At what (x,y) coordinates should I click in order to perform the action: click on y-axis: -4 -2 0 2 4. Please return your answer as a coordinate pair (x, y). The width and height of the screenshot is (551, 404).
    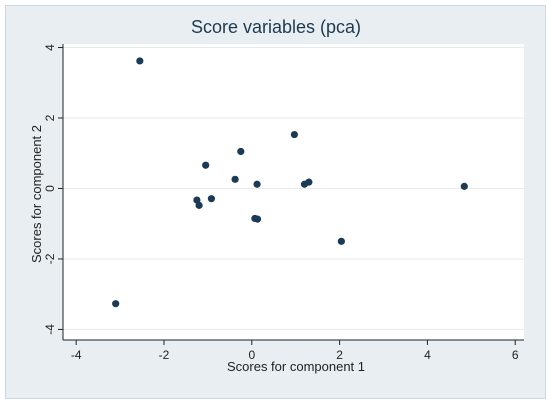
    Looking at the image, I should click on (53, 192).